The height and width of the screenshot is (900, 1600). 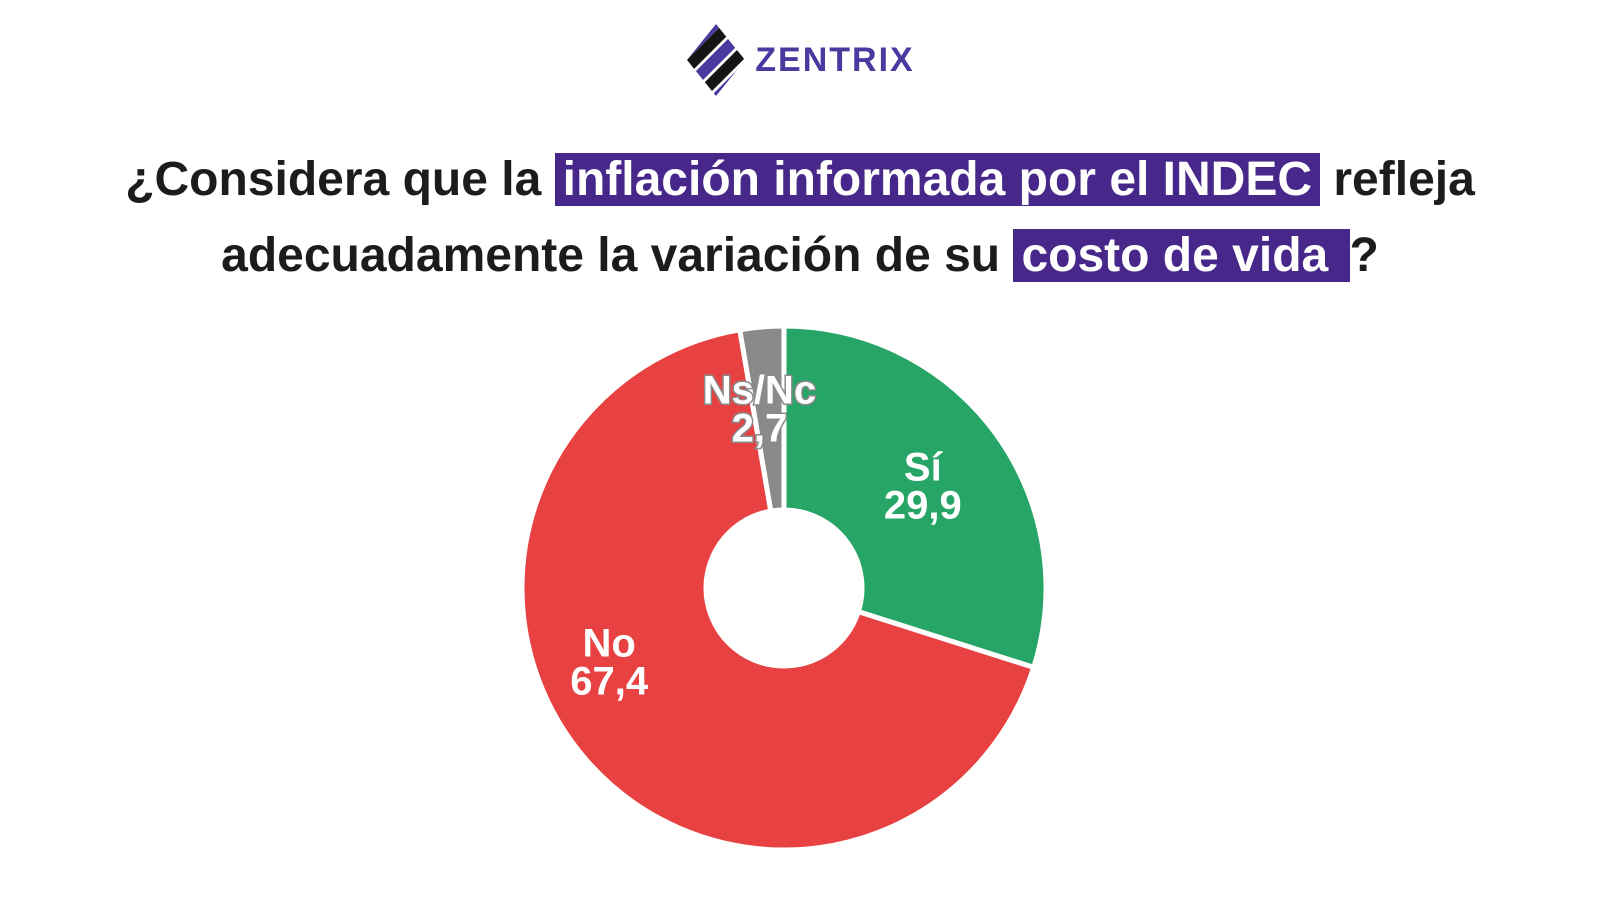 I want to click on slice-value-ns-nc: 2,7, so click(x=760, y=429).